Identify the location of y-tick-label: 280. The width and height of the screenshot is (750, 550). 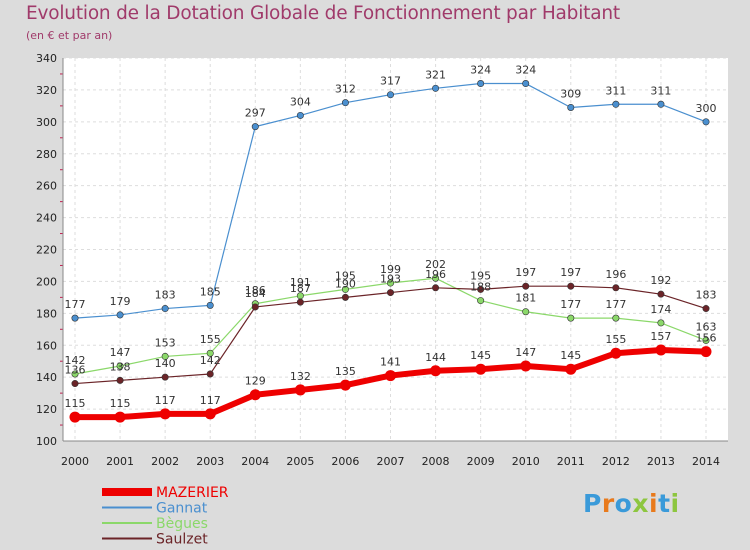
(46, 154).